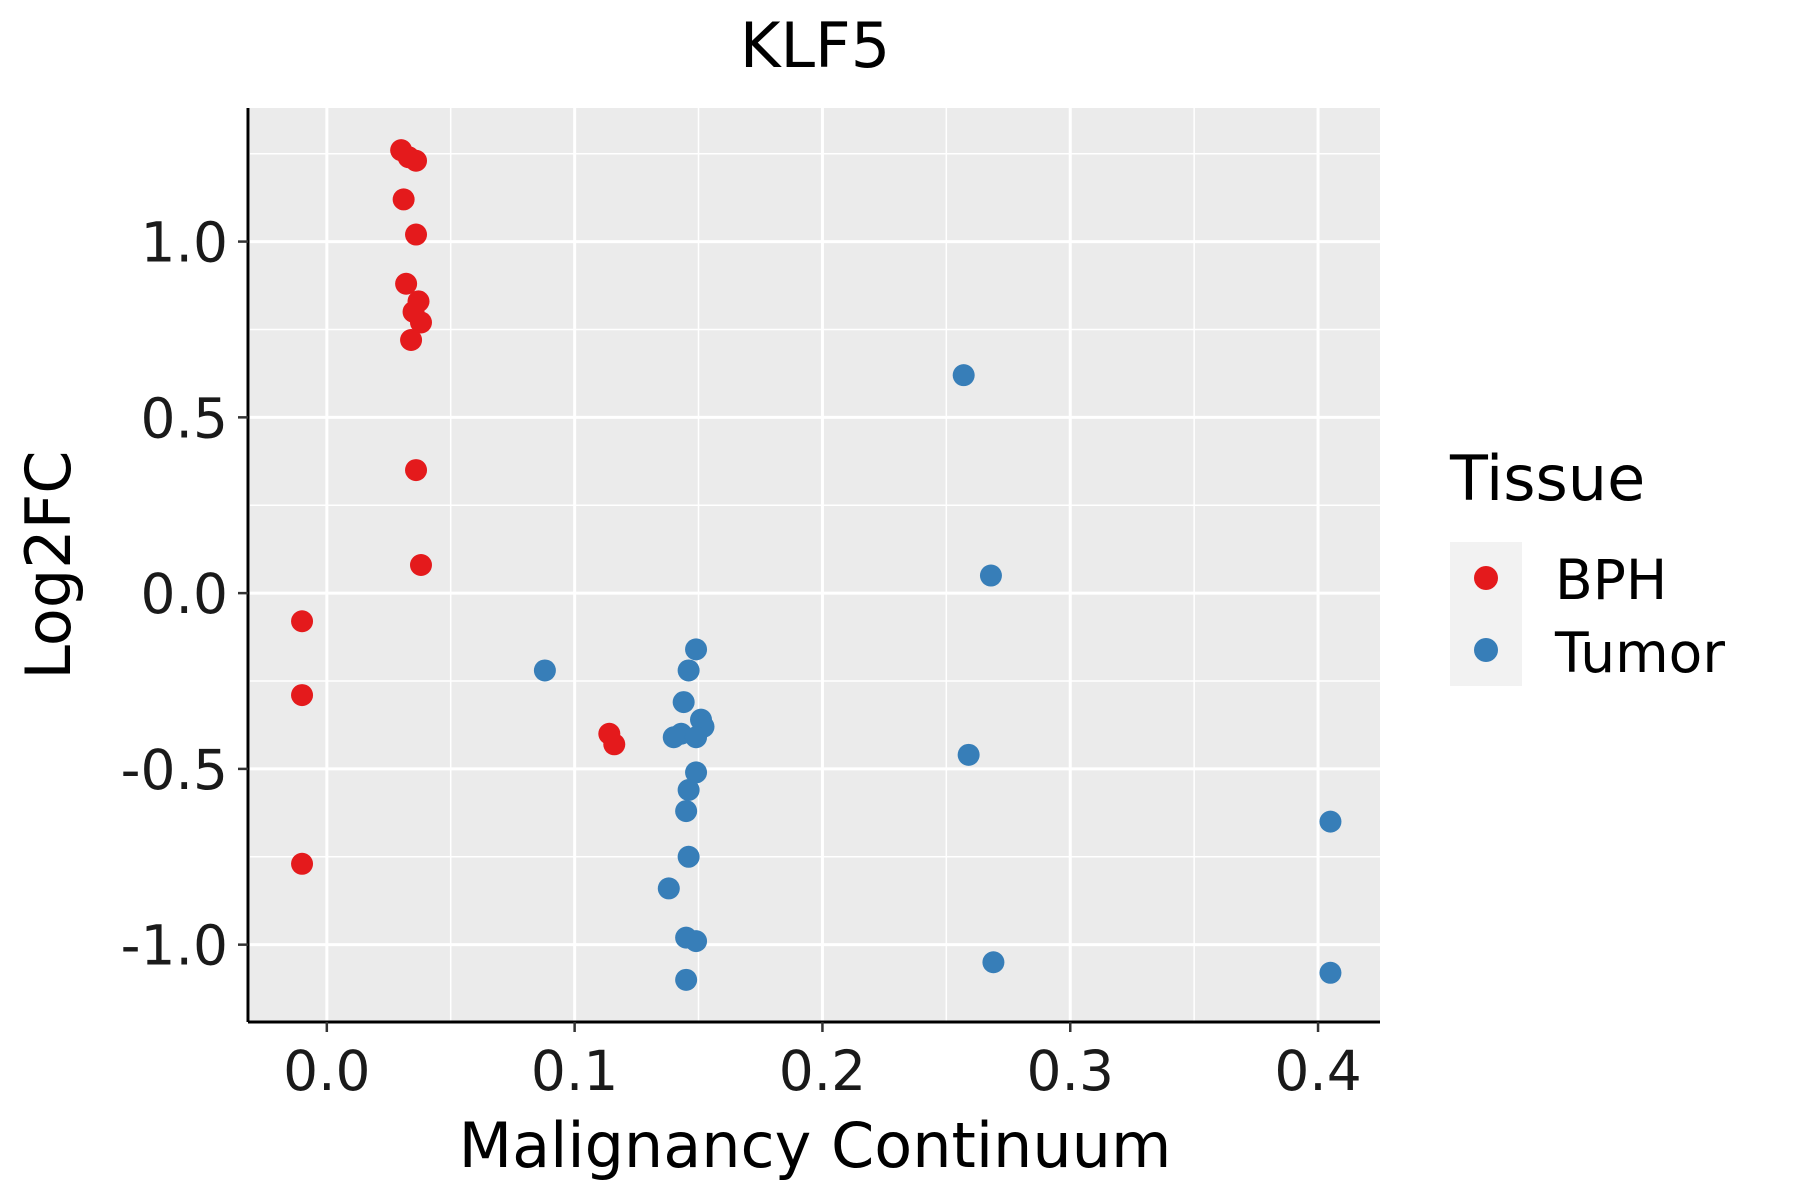 This screenshot has height=1200, width=1800. What do you see at coordinates (815, 1145) in the screenshot?
I see `x-axis-title: Malignancy Continuum` at bounding box center [815, 1145].